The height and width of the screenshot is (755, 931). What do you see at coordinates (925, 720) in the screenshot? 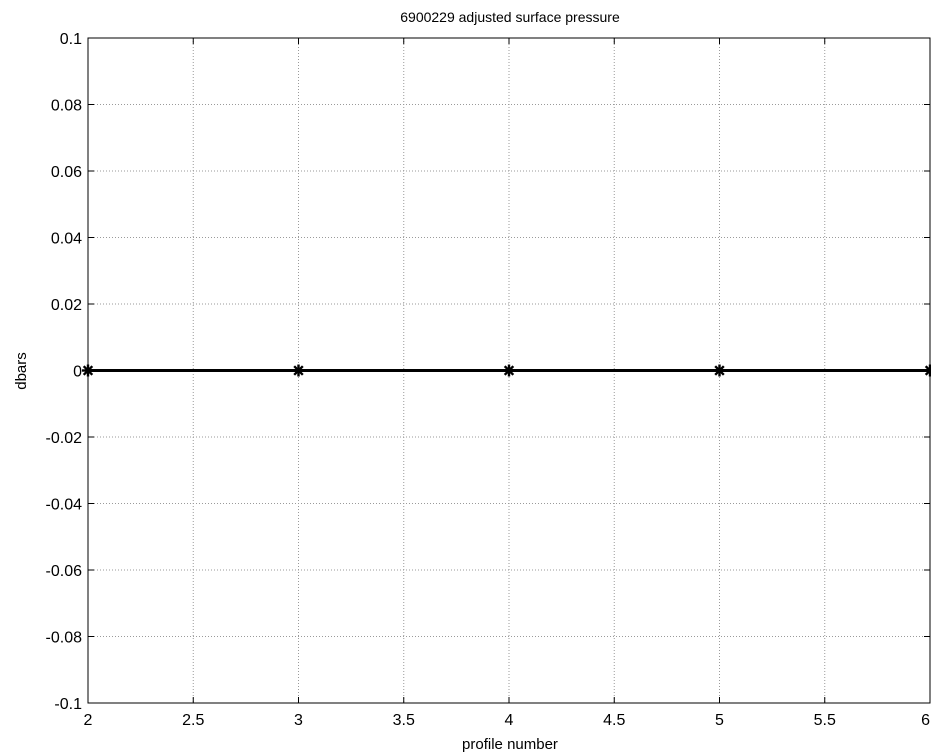
I see `x-tick-label: 6` at bounding box center [925, 720].